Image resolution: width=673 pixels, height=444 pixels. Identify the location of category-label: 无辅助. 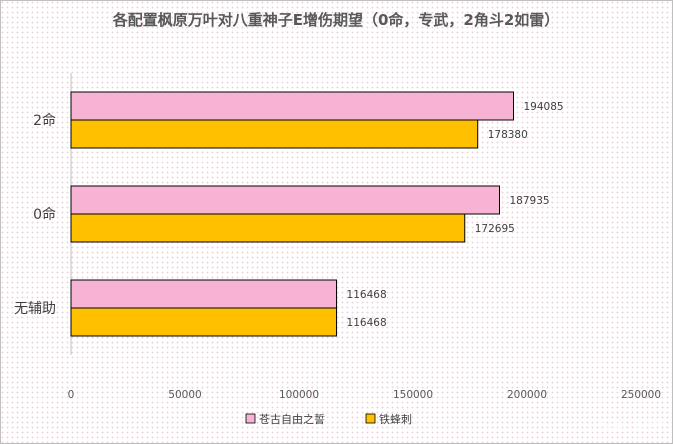
(35, 309).